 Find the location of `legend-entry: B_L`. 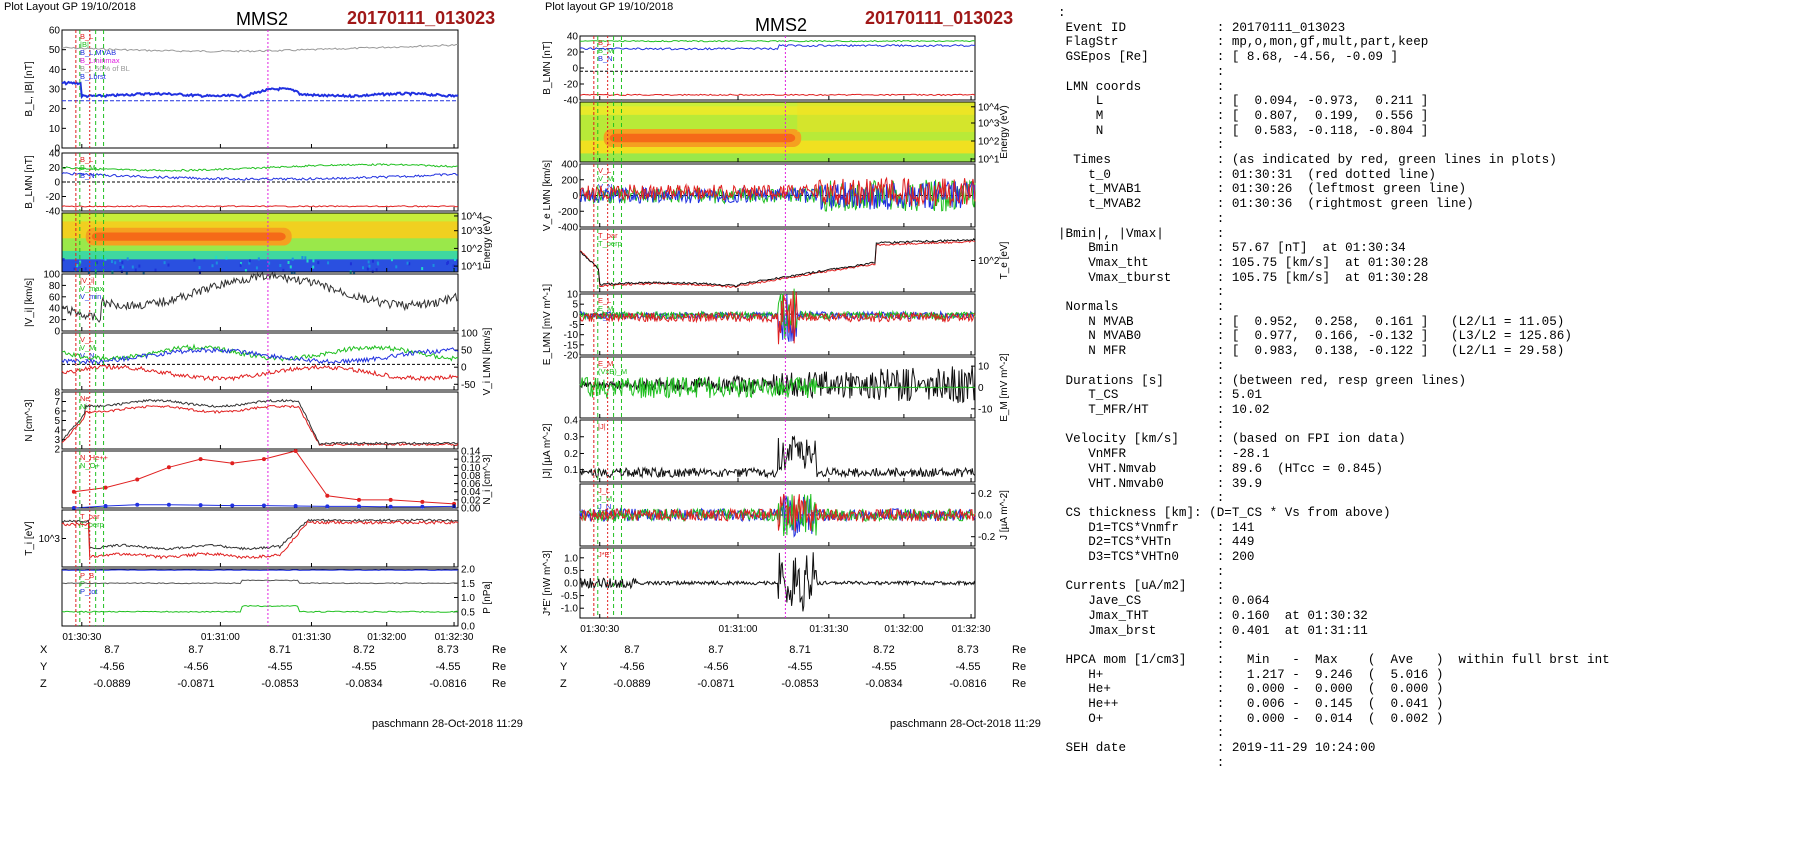

legend-entry: B_L is located at coordinates (86, 159).